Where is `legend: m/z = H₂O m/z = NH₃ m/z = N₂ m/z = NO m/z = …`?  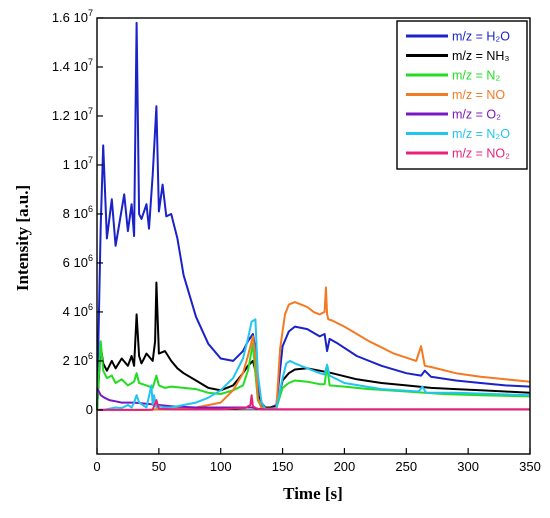 legend: m/z = H₂O m/z = NH₃ m/z = N₂ m/z = NO m/z = … is located at coordinates (462, 95).